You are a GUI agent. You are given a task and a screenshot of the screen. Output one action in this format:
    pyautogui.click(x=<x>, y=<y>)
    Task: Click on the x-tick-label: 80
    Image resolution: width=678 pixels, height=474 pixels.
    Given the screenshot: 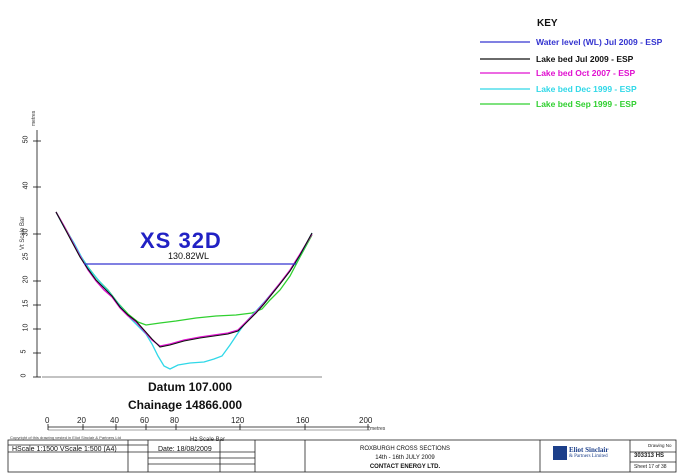 What is the action you would take?
    pyautogui.click(x=174, y=420)
    